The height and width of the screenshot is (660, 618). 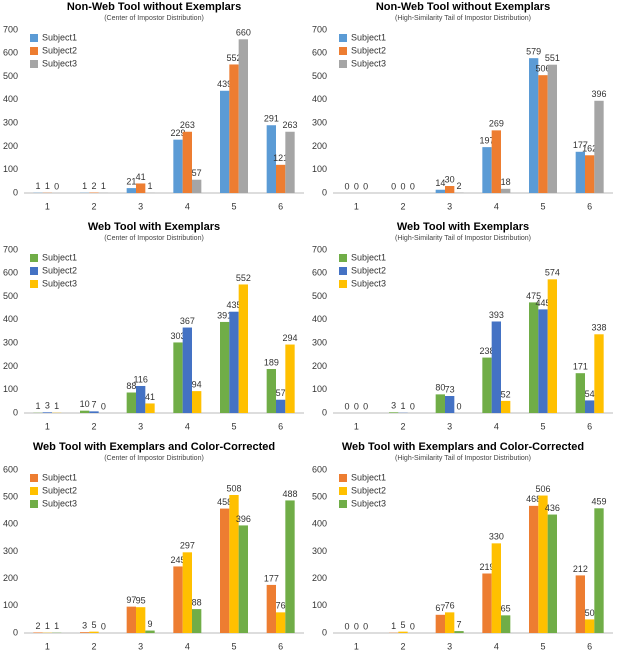 What do you see at coordinates (542, 303) in the screenshot?
I see `data-label: 445` at bounding box center [542, 303].